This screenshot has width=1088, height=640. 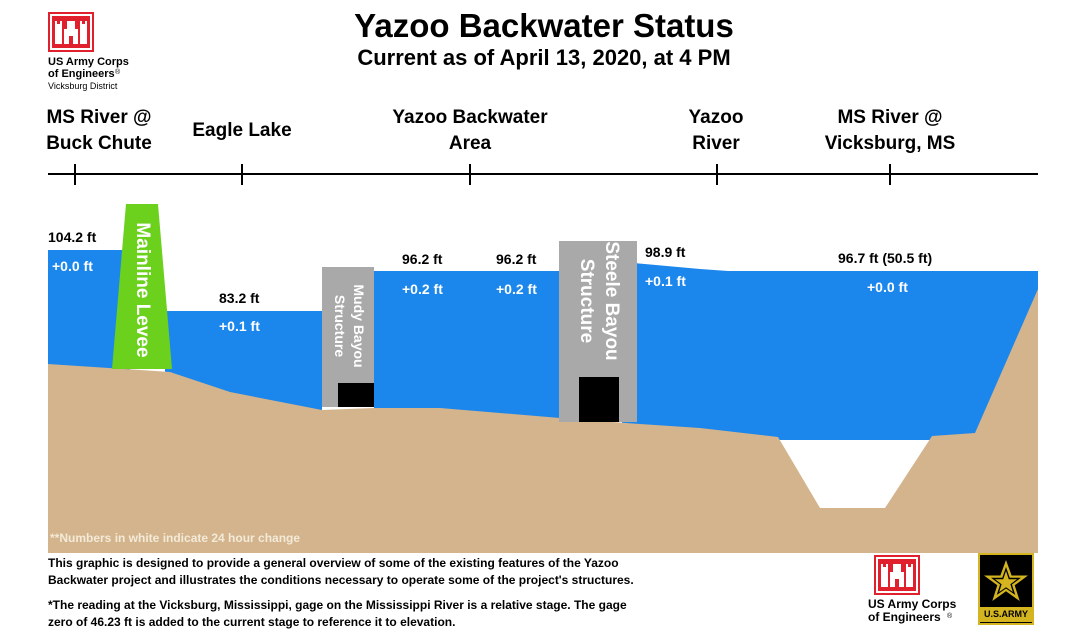 I want to click on logo-bottom-line1: US Army Corps, so click(x=912, y=604).